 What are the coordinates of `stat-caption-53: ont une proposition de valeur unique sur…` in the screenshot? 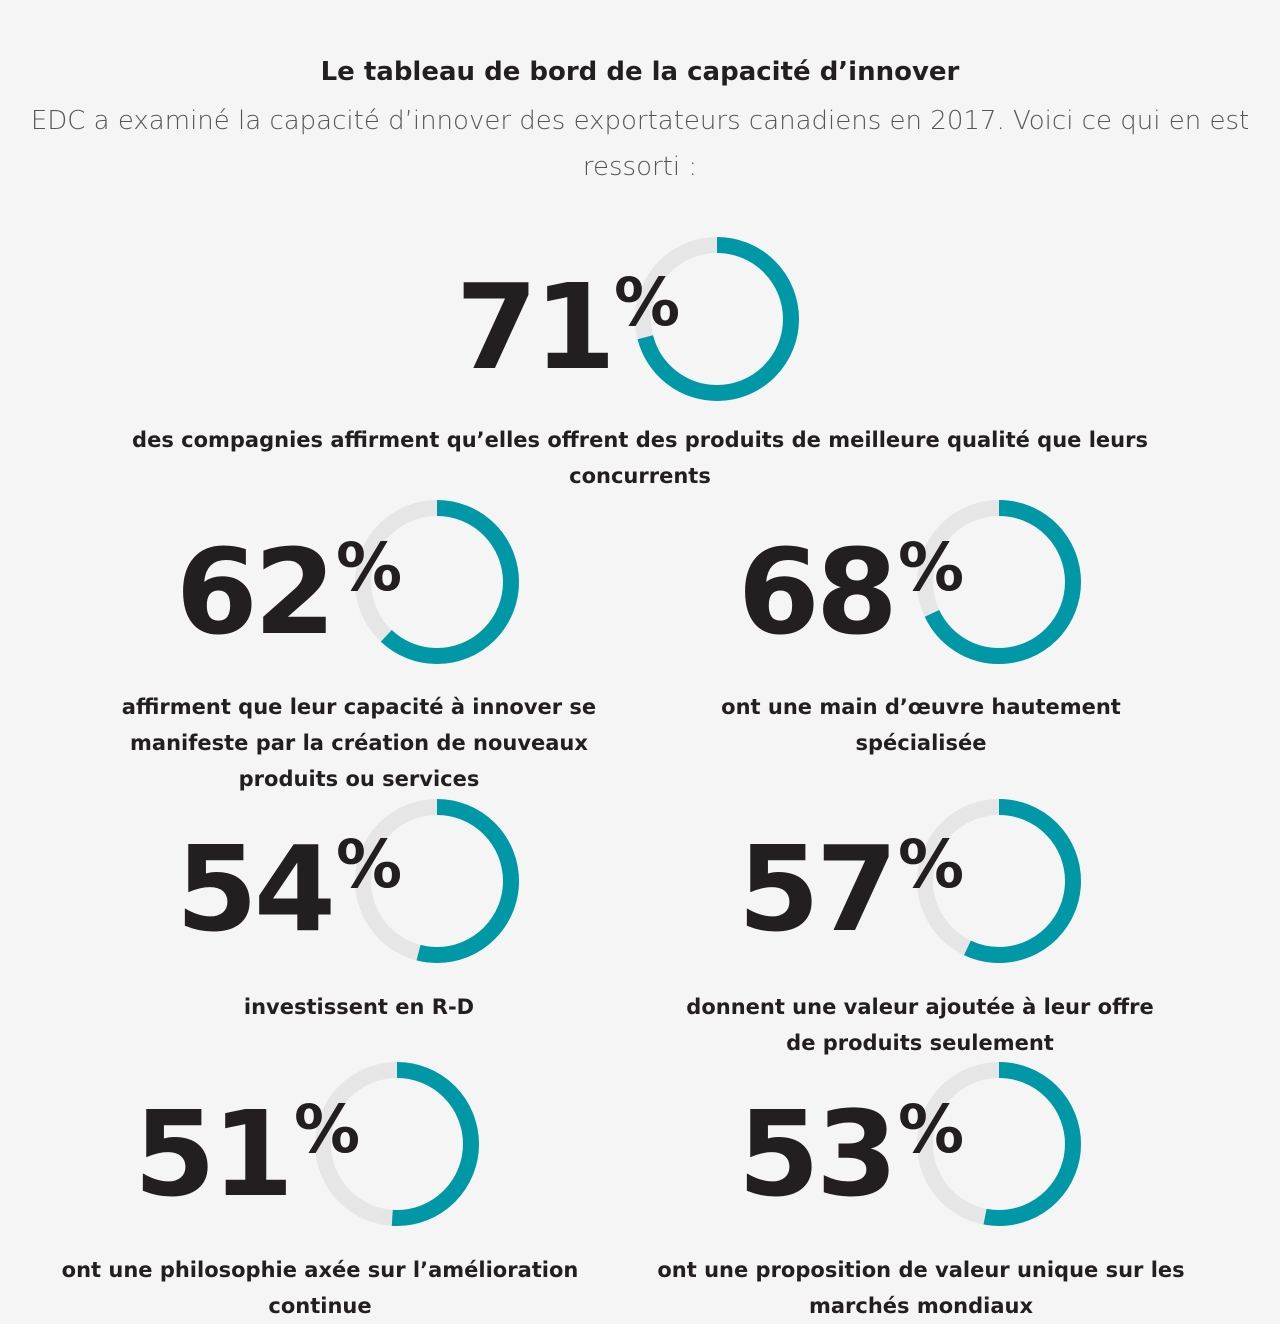 It's located at (921, 1288).